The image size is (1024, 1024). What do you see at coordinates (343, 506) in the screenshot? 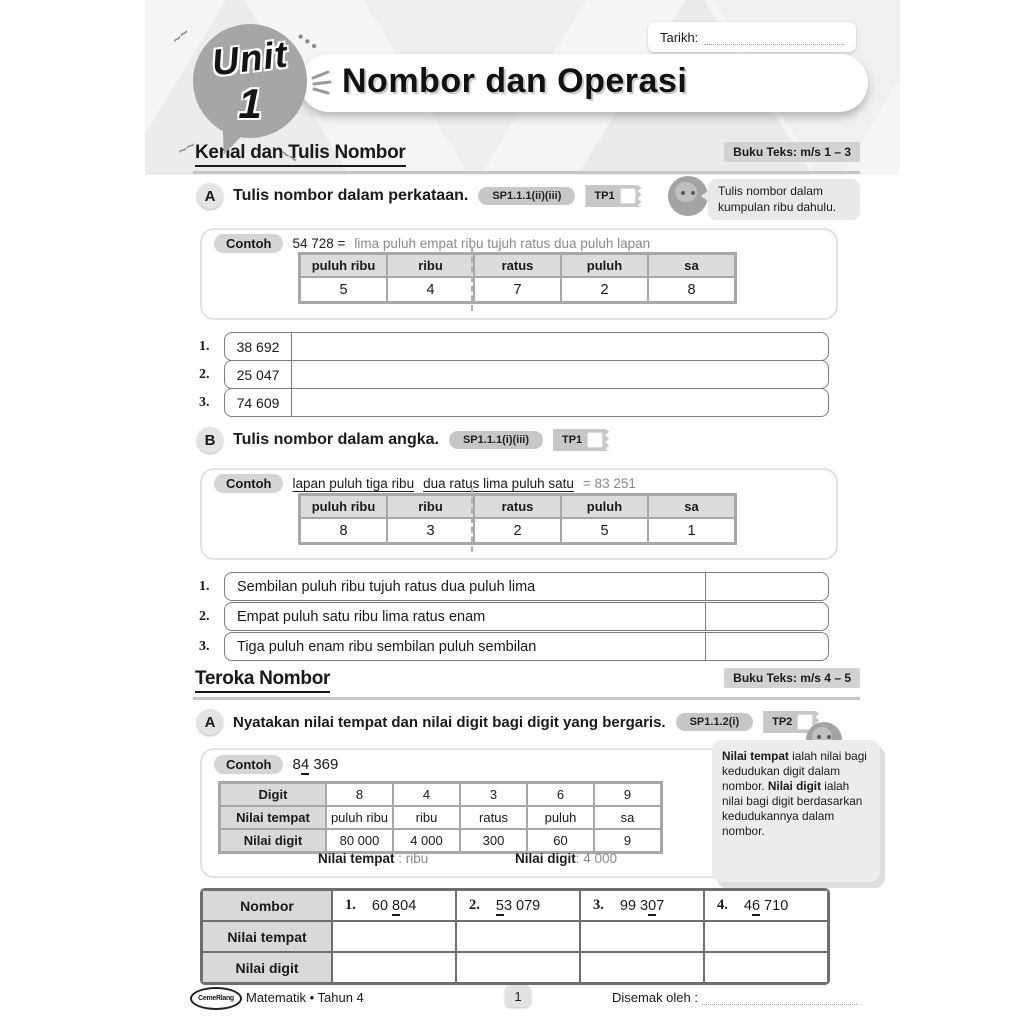
I see `pv-header-cell: puluh ribu` at bounding box center [343, 506].